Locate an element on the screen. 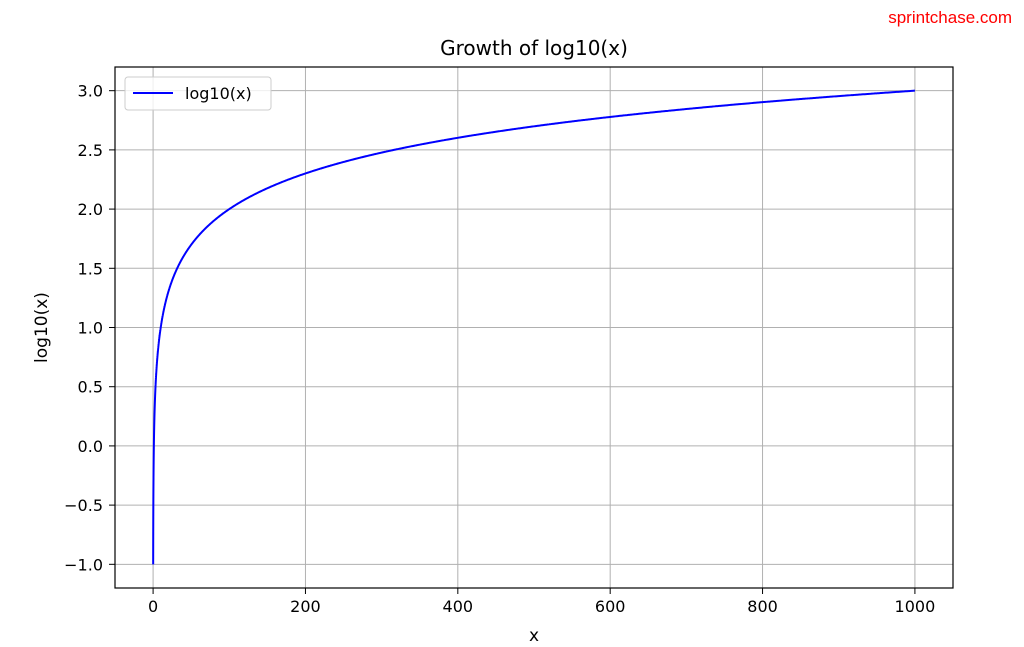 Image resolution: width=1024 pixels, height=647 pixels. legend: log10(x) is located at coordinates (198, 93).